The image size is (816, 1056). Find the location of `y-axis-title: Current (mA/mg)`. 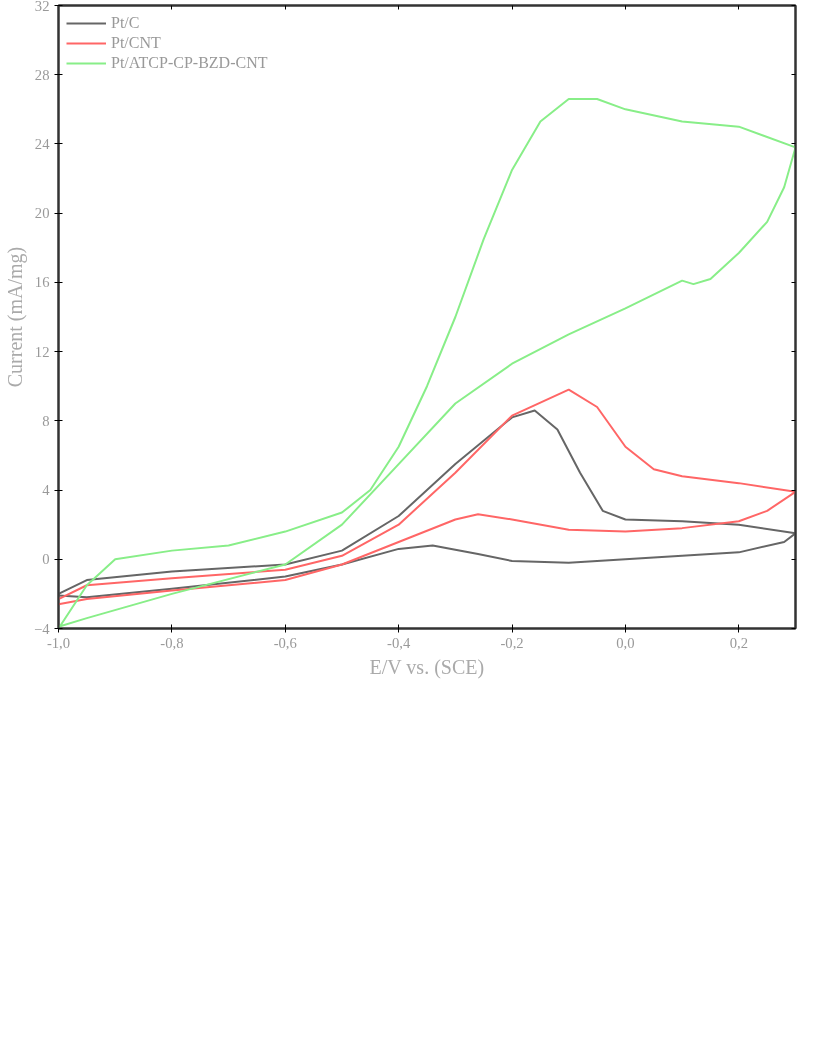

y-axis-title: Current (mA/mg) is located at coordinates (15, 317).